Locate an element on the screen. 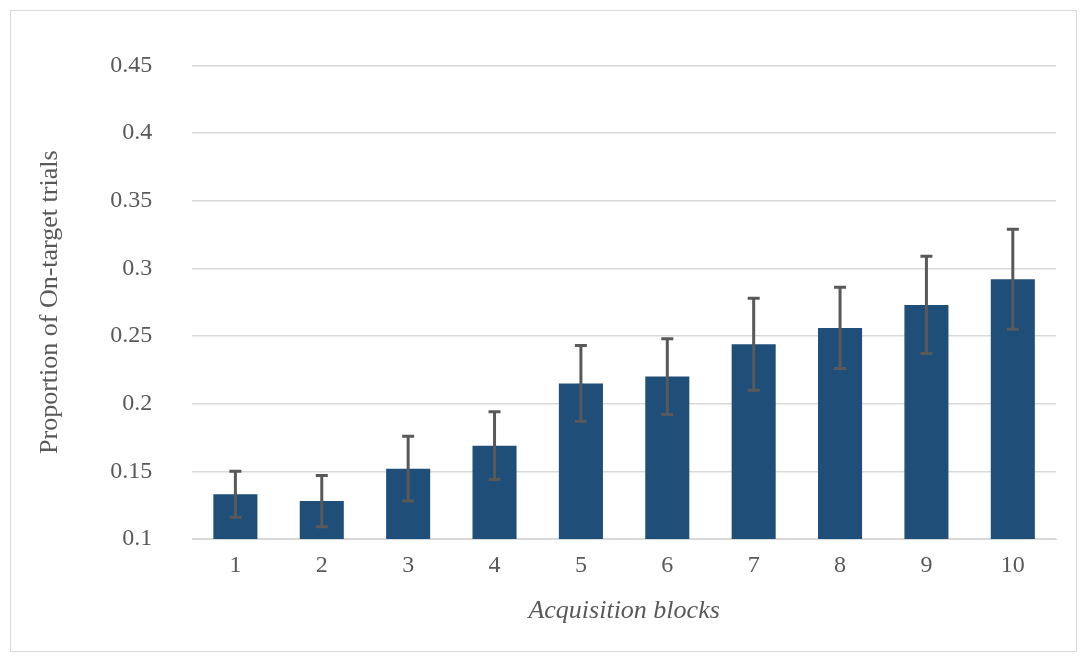  x-tick-label: 4 is located at coordinates (494, 563).